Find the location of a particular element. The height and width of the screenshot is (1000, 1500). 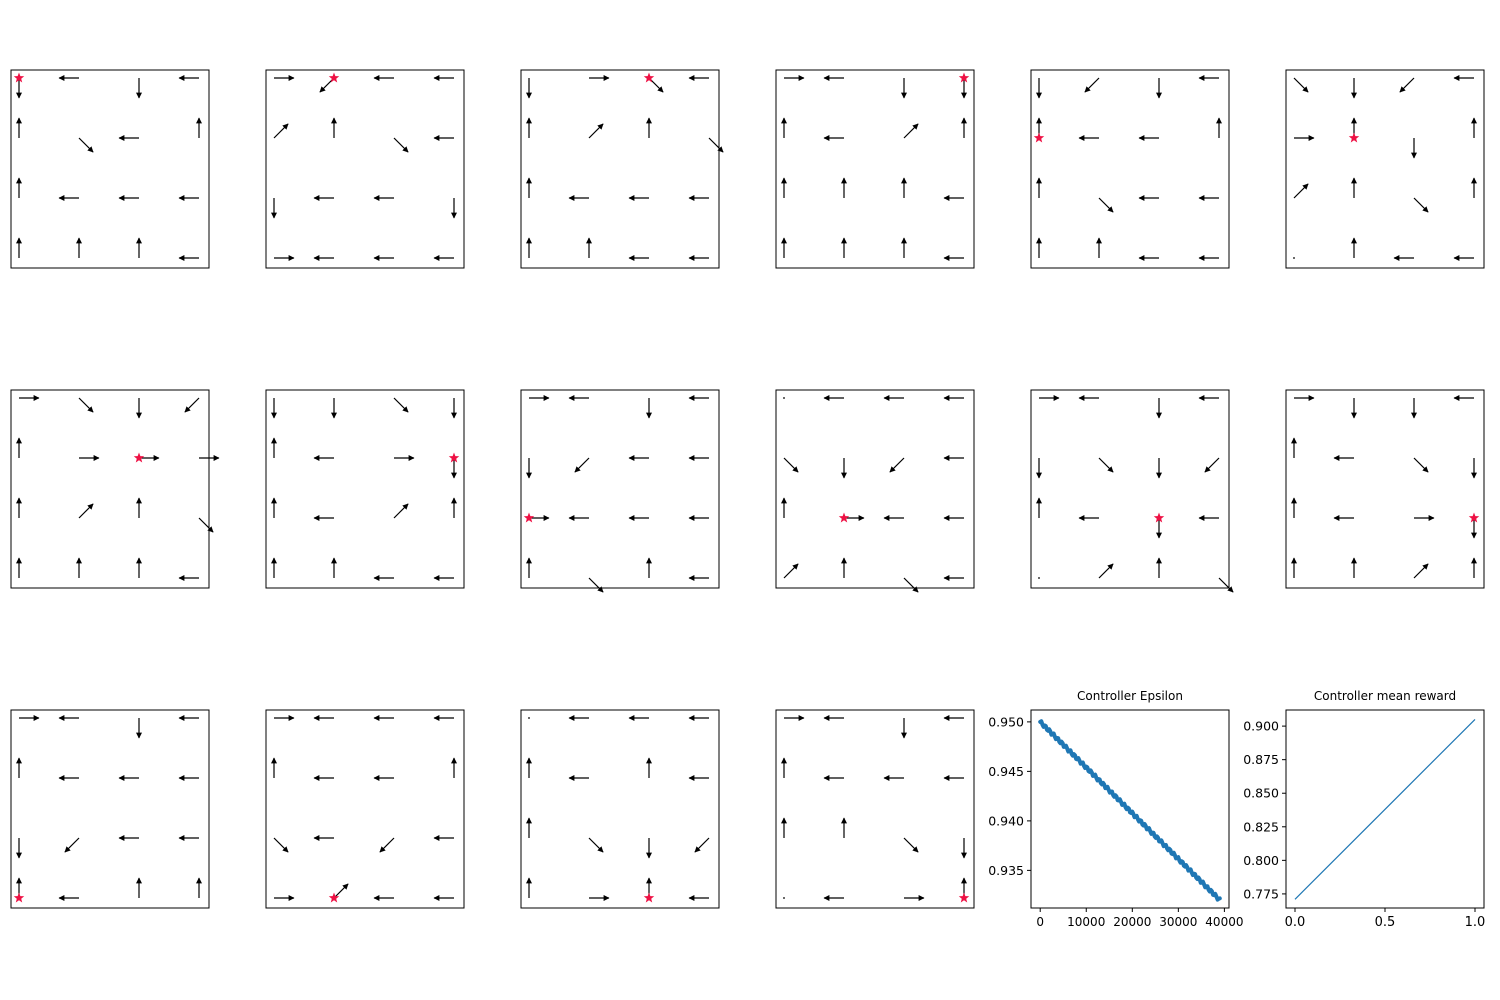

y-tick-label: 0.875 is located at coordinates (1261, 759).